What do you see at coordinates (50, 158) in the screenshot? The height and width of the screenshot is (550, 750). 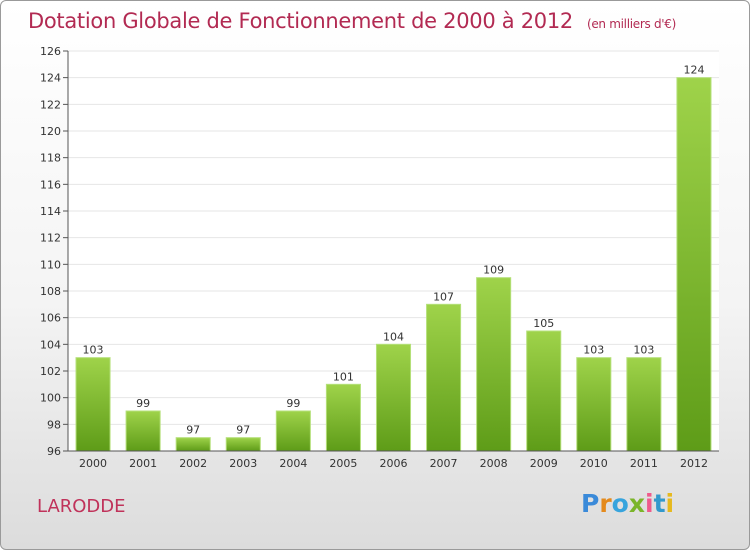 I see `y-tick-label: 118` at bounding box center [50, 158].